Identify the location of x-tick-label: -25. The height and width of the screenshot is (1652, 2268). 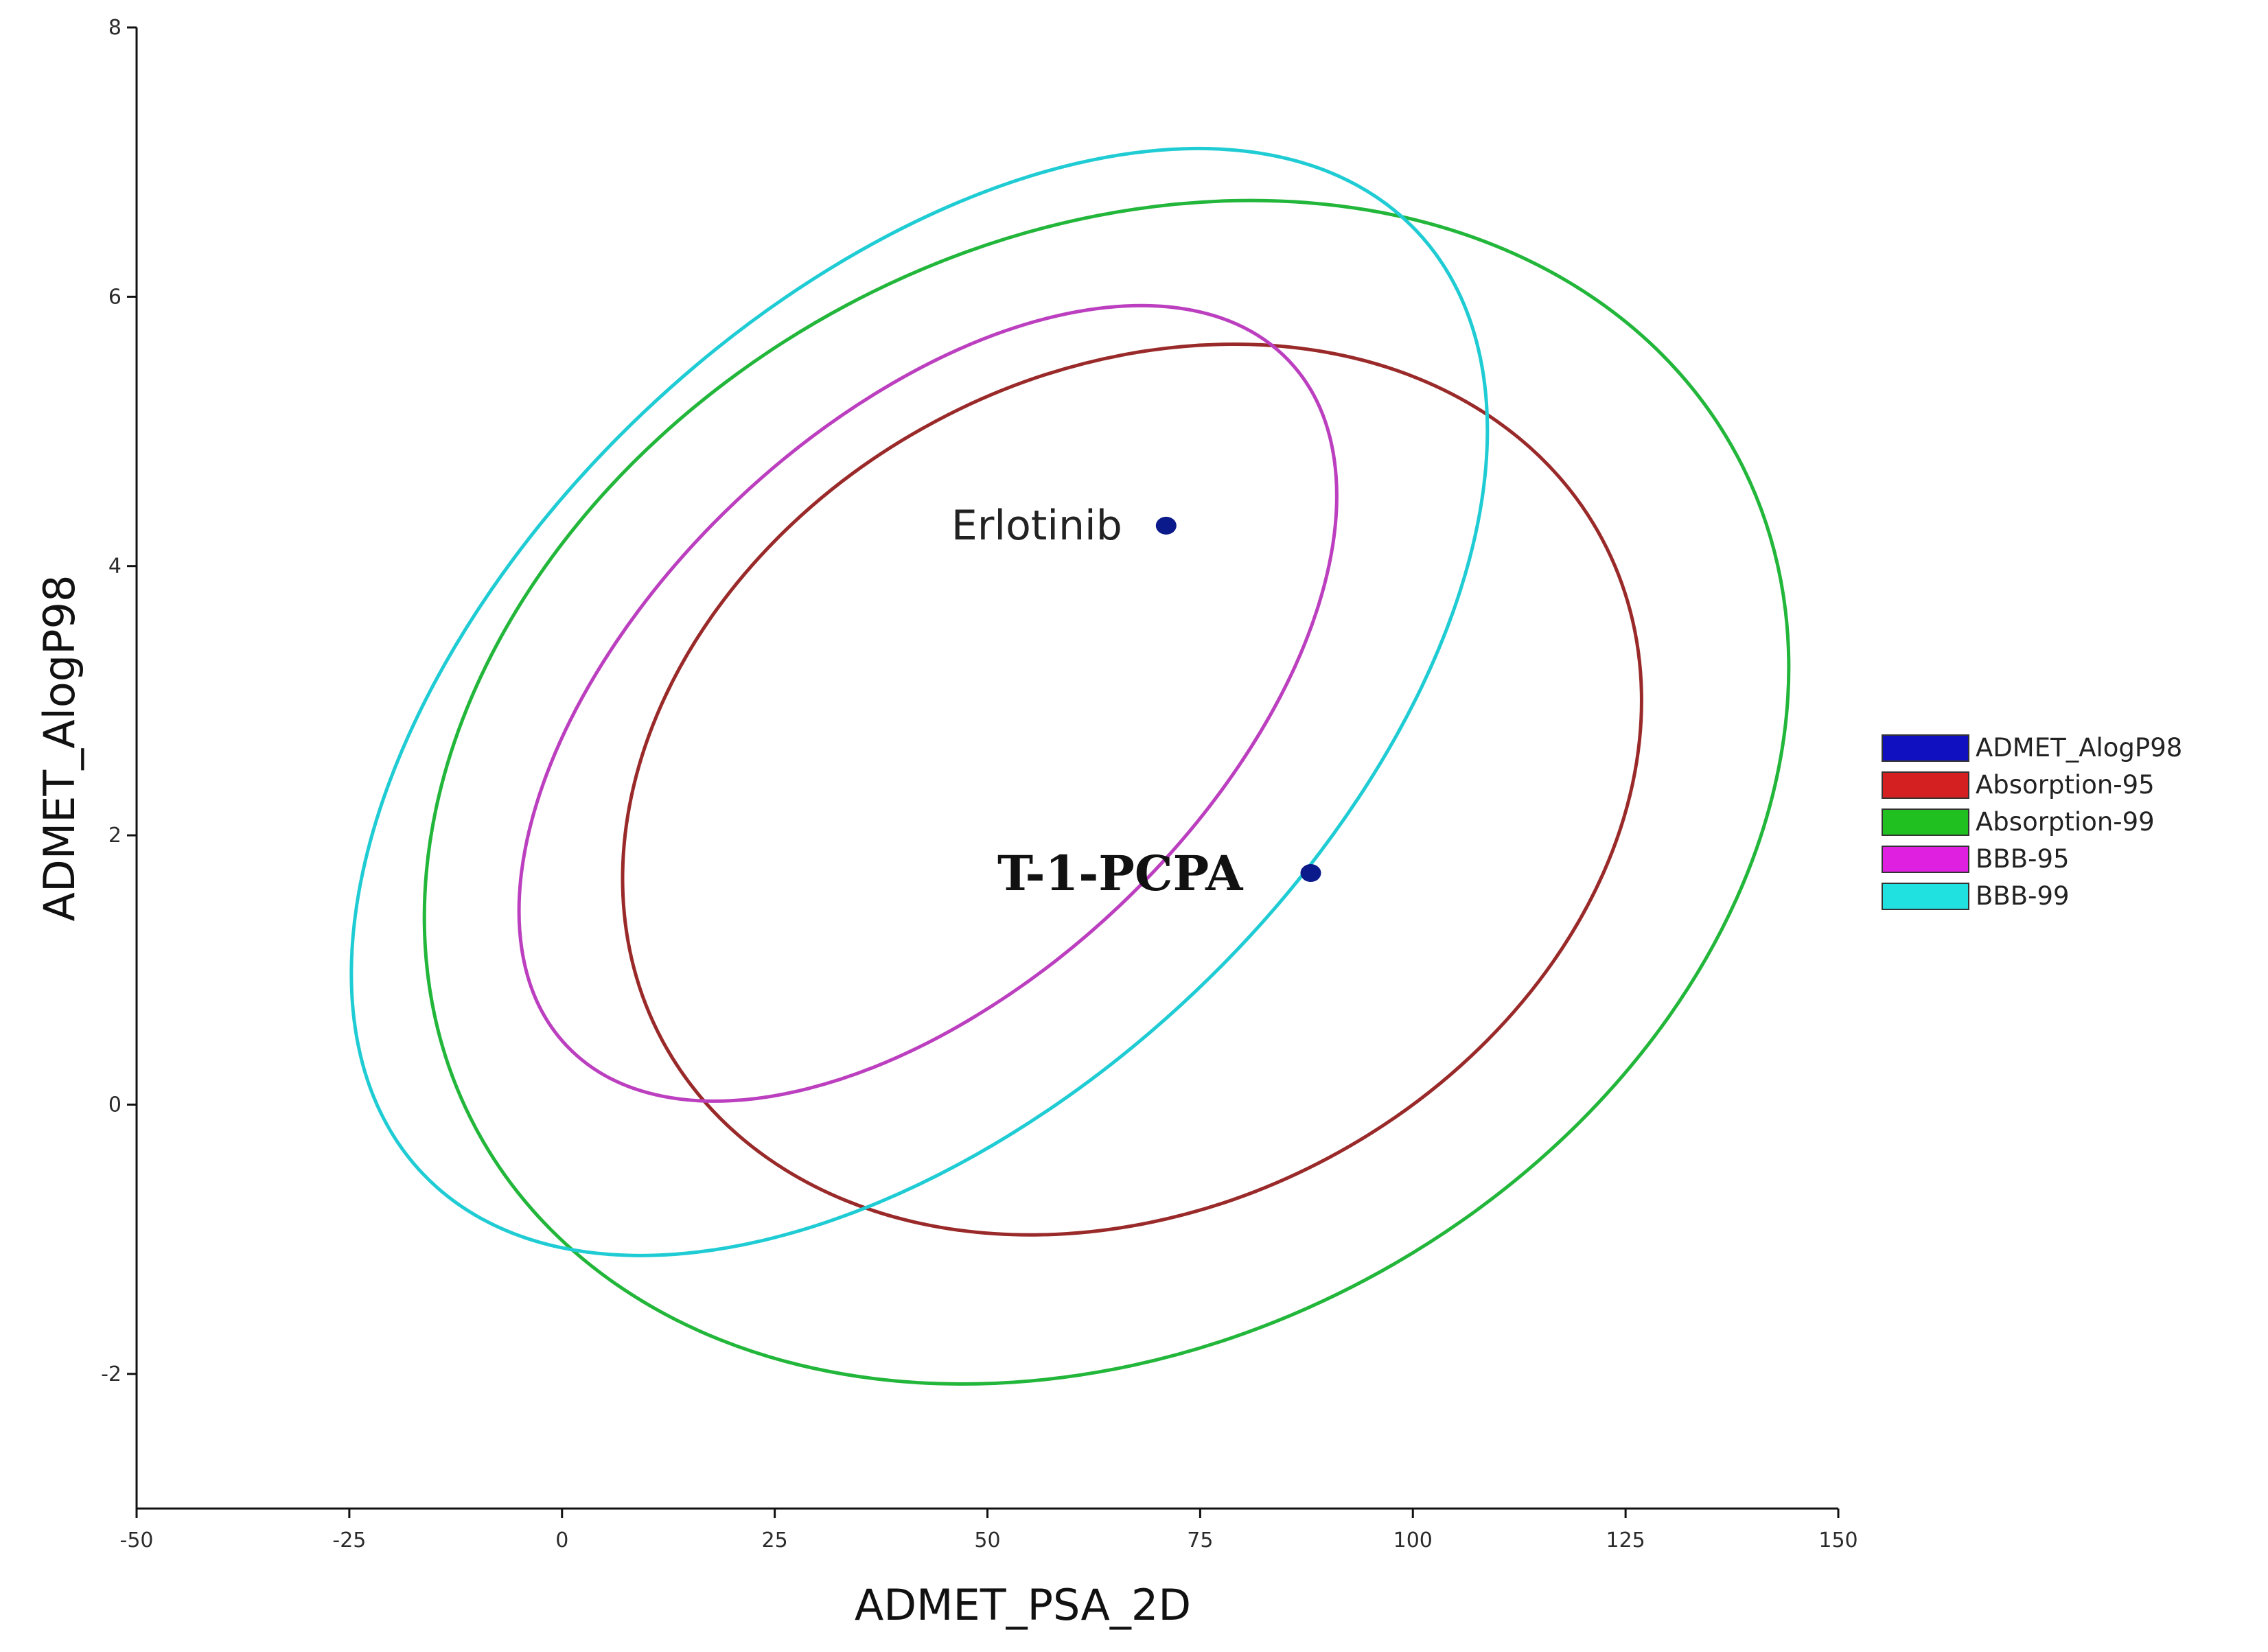
(349, 1540).